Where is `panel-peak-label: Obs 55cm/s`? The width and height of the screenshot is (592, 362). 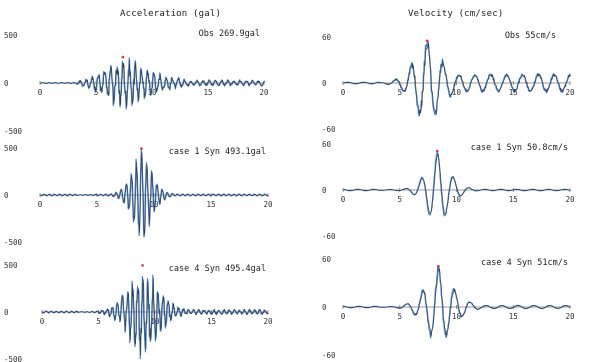 panel-peak-label: Obs 55cm/s is located at coordinates (530, 36).